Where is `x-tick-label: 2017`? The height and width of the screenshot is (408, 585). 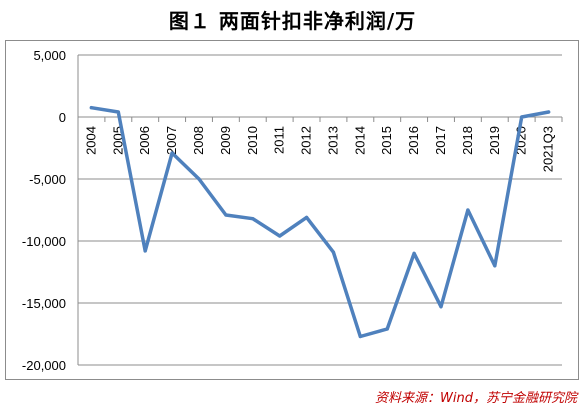
x-tick-label: 2017 is located at coordinates (440, 140).